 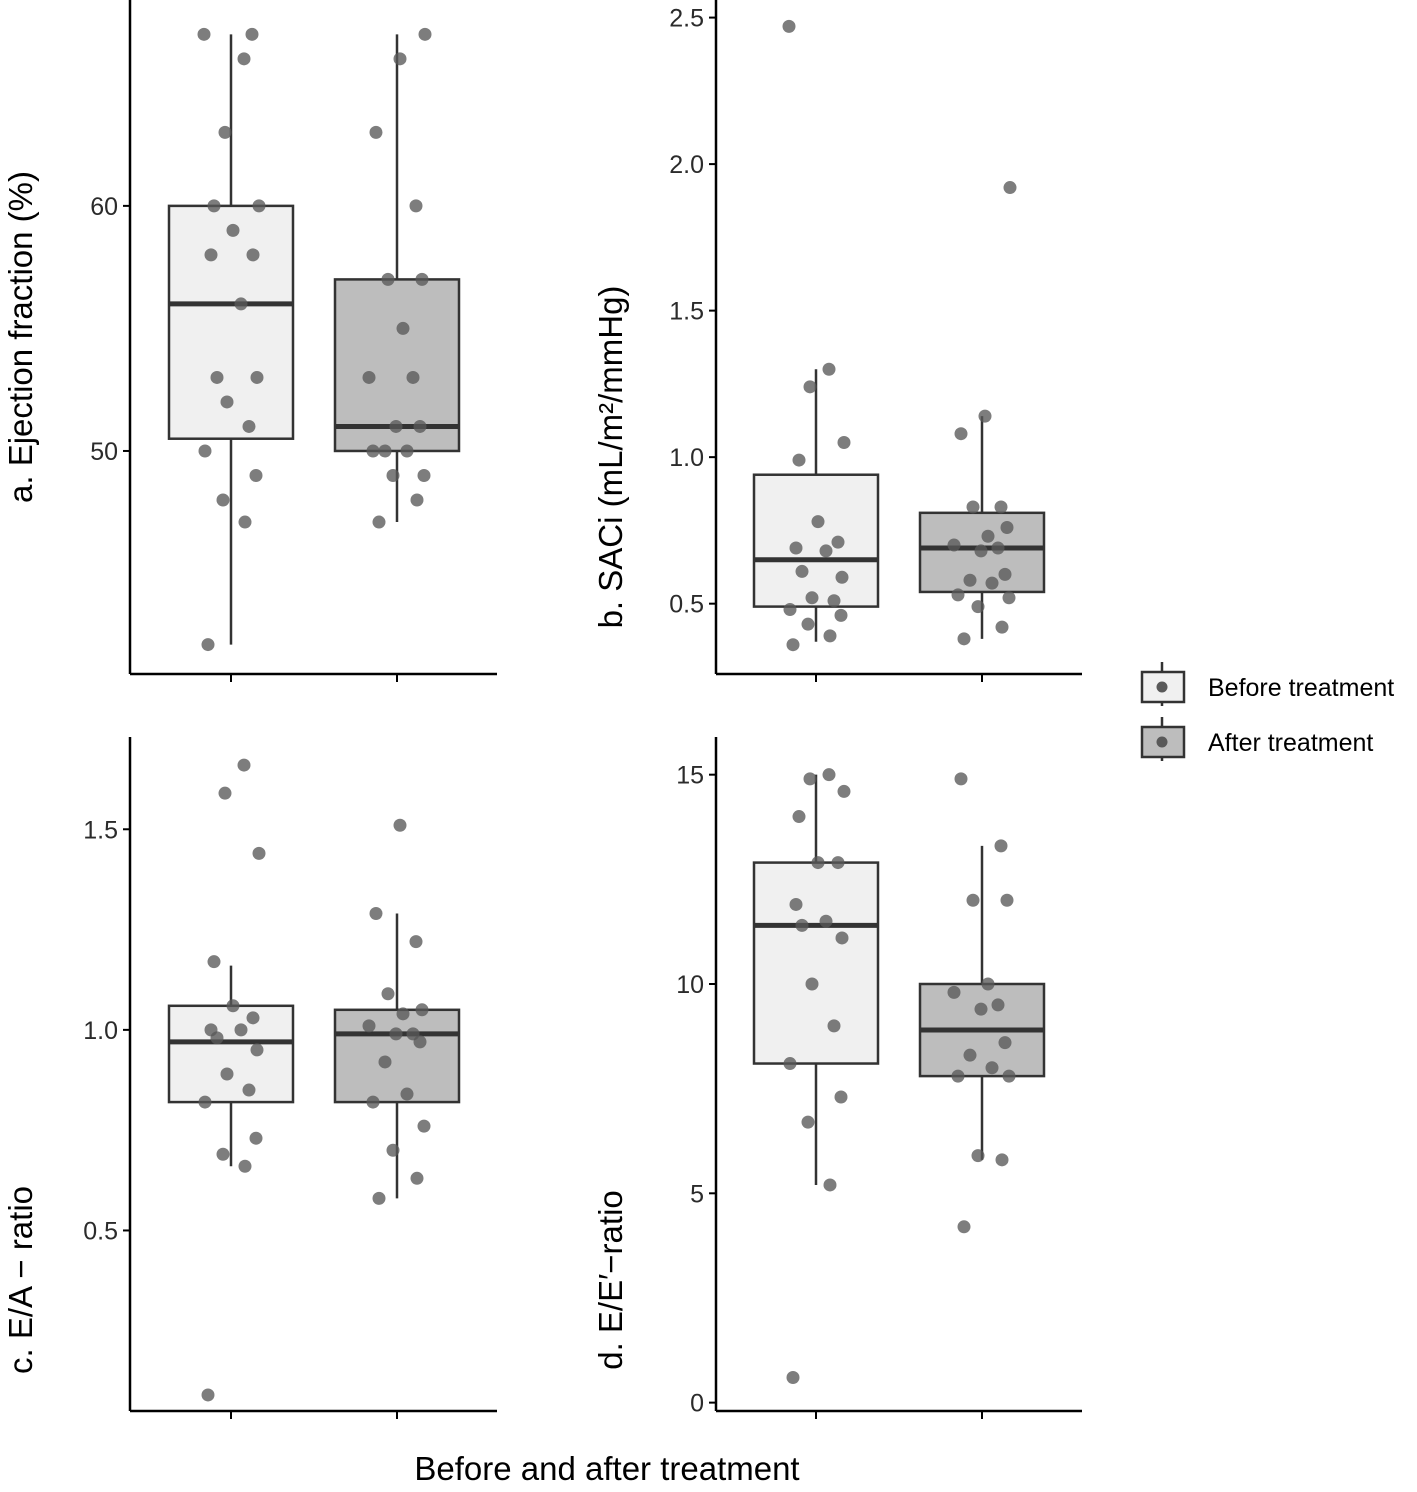 I want to click on y-axis-label-d: d. E/E′−ratio, so click(x=610, y=1280).